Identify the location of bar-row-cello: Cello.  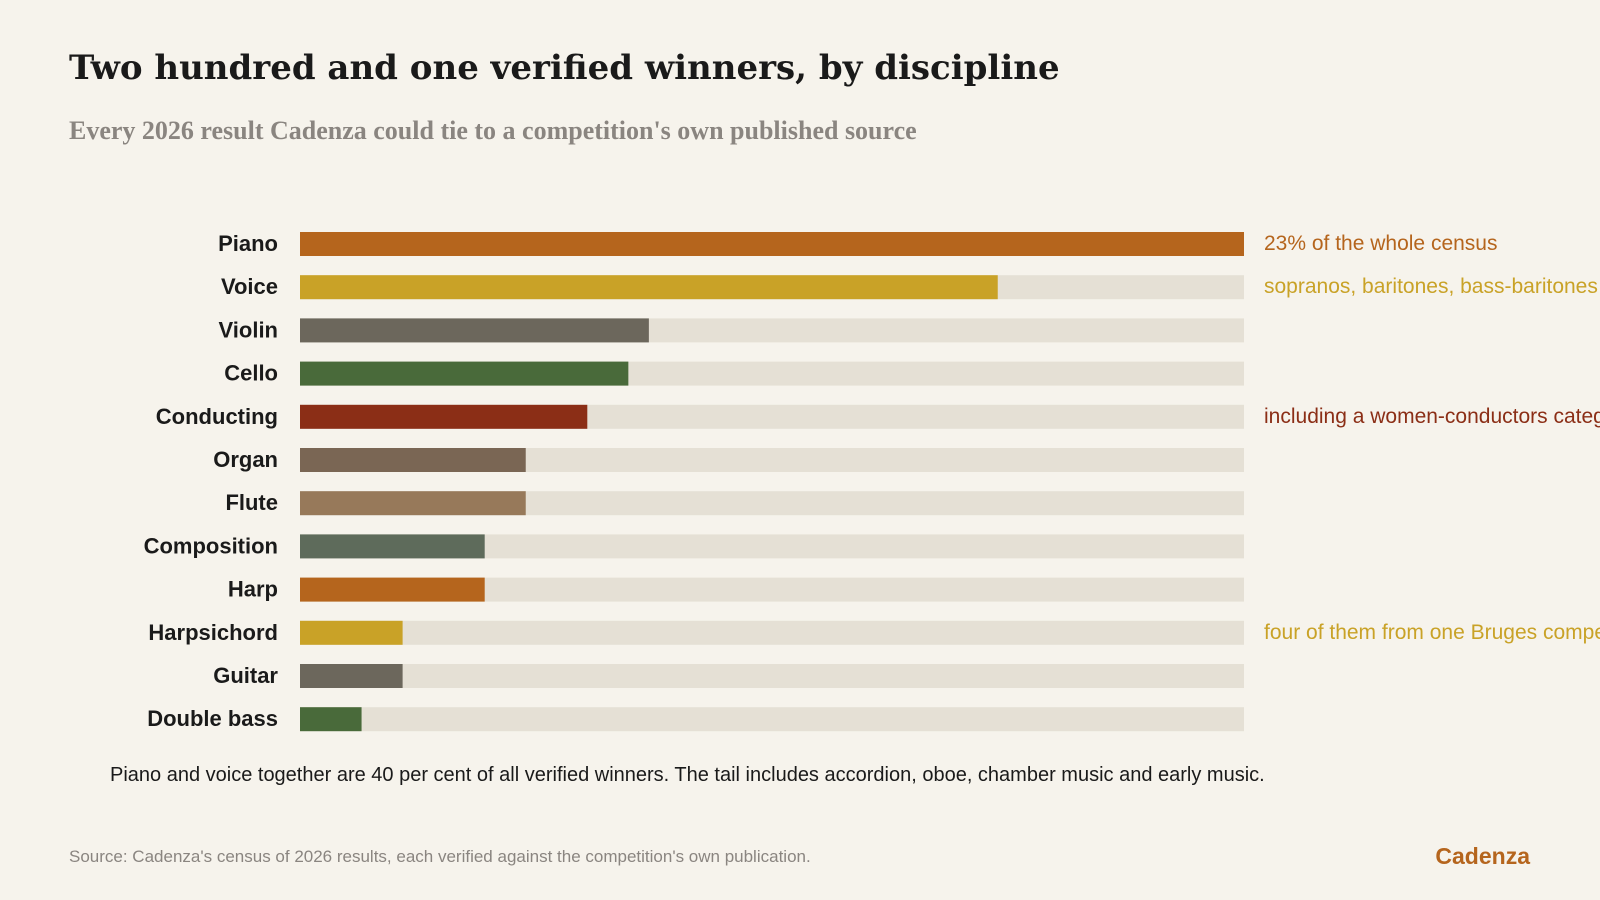
(734, 373).